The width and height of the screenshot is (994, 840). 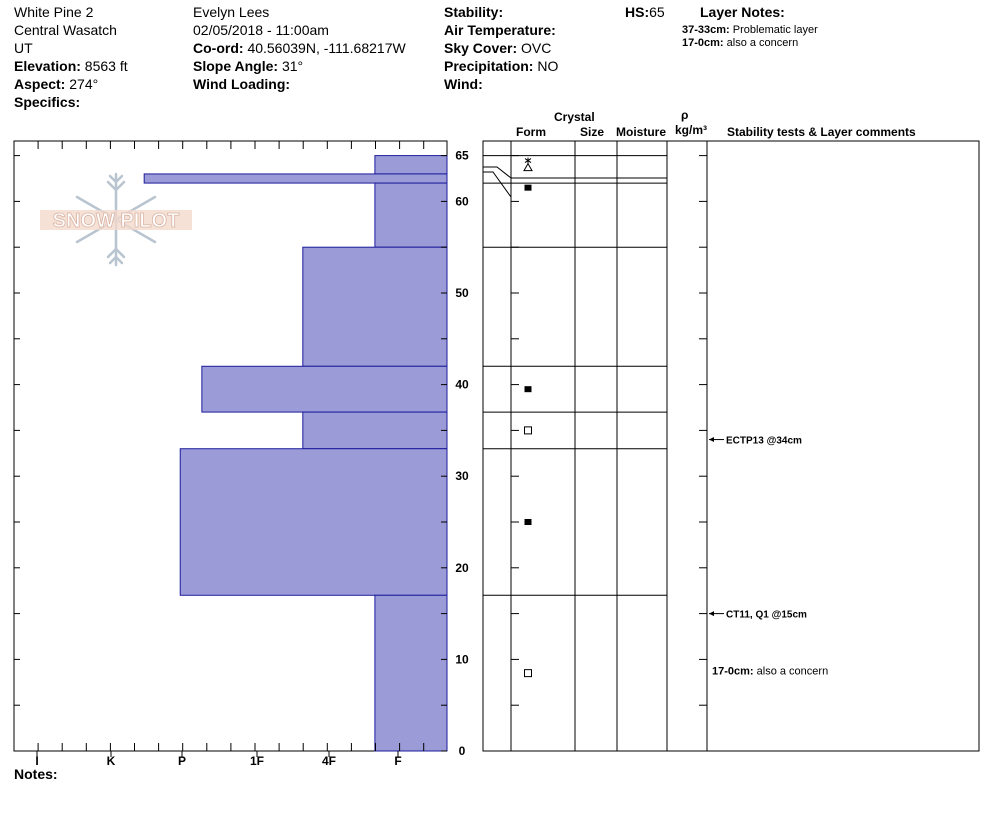 I want to click on logo-text: SNOW PILOT, so click(x=116, y=221).